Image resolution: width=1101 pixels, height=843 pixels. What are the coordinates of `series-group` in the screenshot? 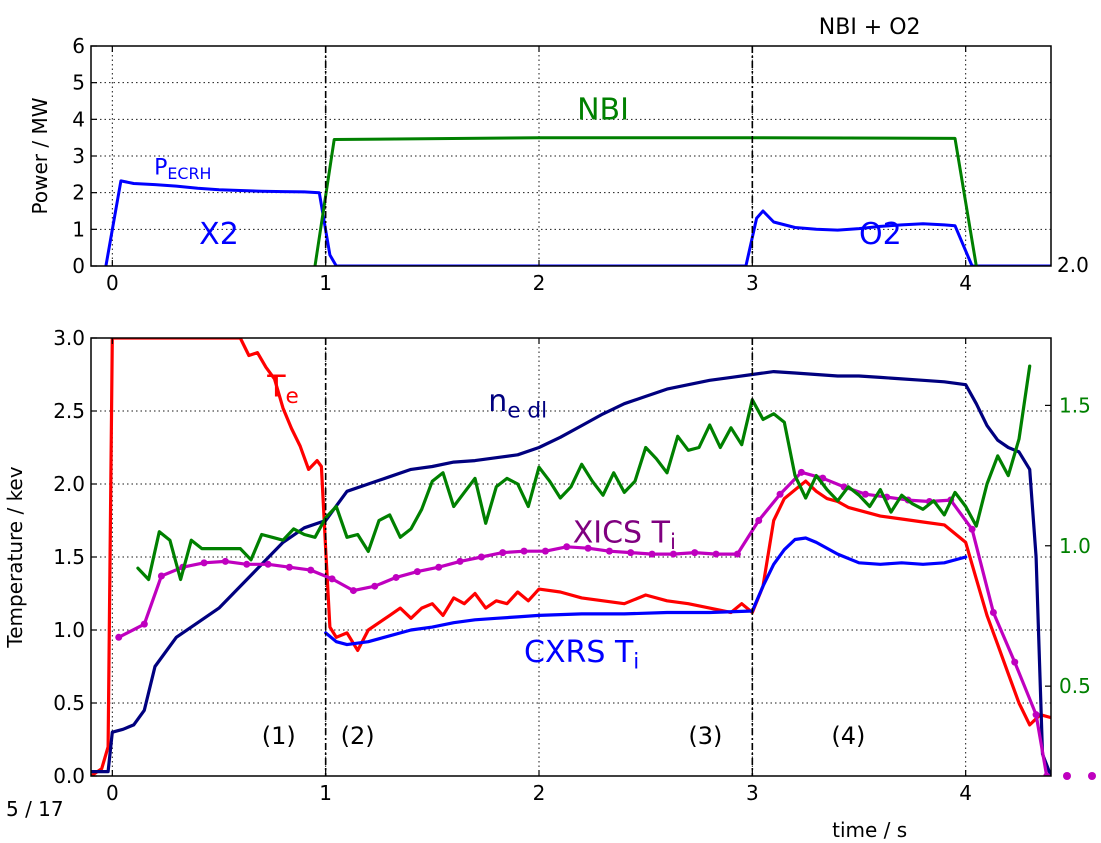 It's located at (577, 201).